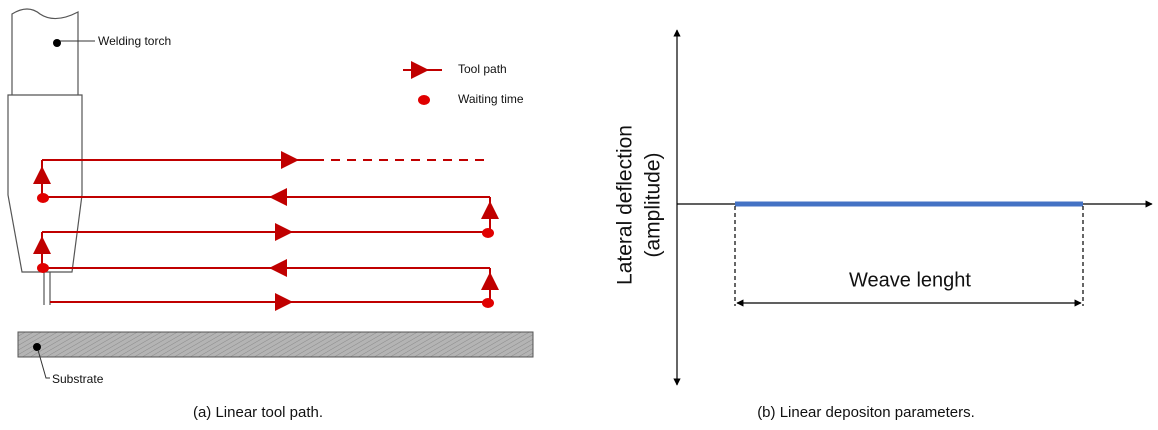  What do you see at coordinates (78, 379) in the screenshot?
I see `substrate-label: Substrate` at bounding box center [78, 379].